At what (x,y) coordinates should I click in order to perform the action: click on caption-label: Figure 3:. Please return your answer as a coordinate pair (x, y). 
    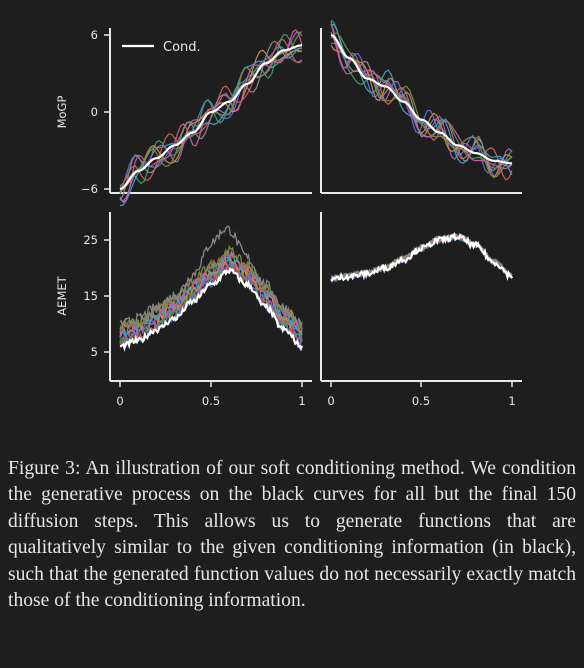
    Looking at the image, I should click on (44, 468).